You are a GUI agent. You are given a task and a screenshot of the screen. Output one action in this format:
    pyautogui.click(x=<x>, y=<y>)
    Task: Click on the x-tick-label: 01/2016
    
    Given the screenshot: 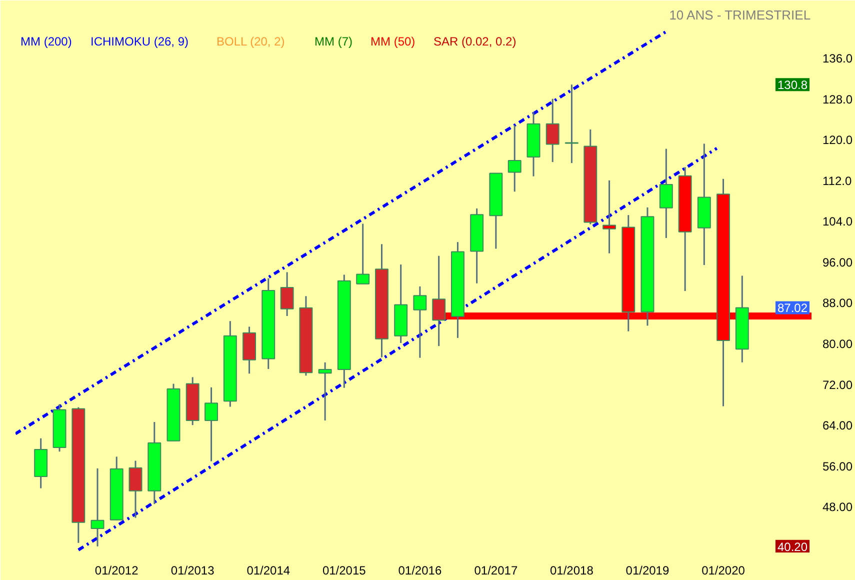 What is the action you would take?
    pyautogui.click(x=420, y=571)
    